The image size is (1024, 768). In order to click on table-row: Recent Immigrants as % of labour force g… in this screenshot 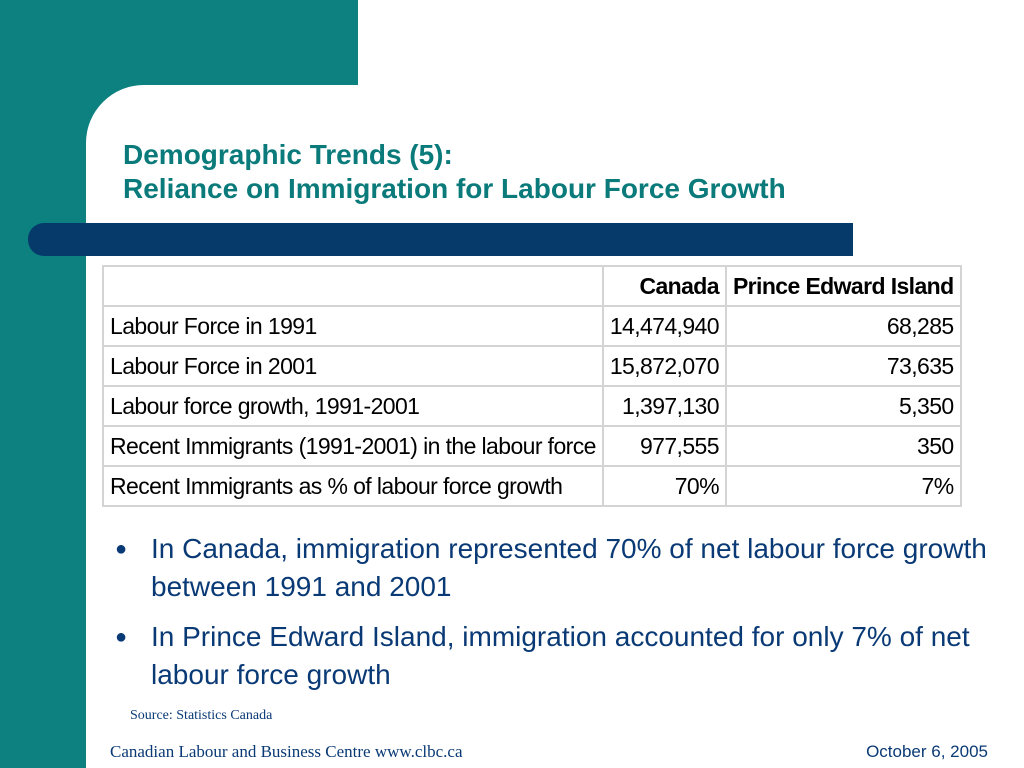, I will do `click(532, 486)`.